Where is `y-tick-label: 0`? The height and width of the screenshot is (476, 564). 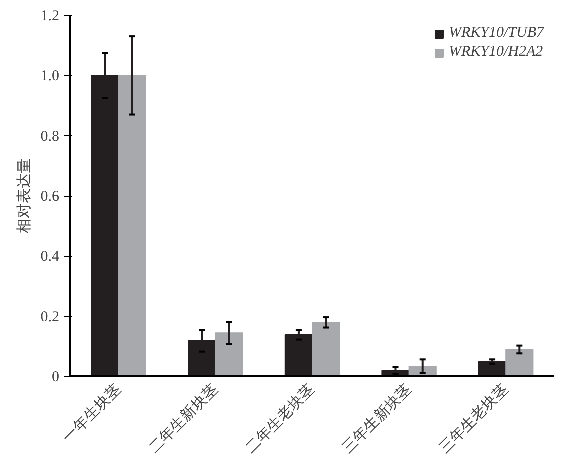 y-tick-label: 0 is located at coordinates (56, 378).